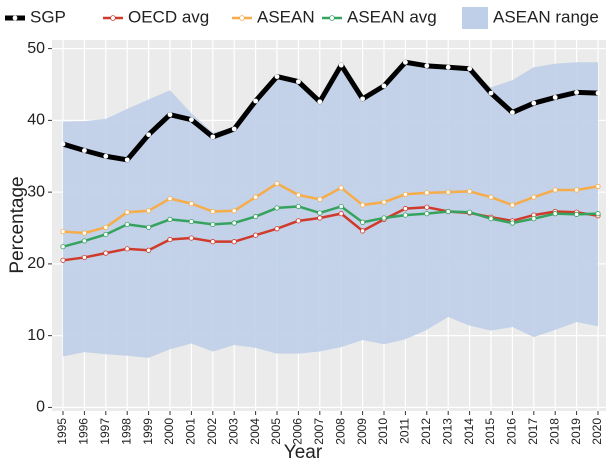  What do you see at coordinates (597, 431) in the screenshot?
I see `x-tick-label: 2020` at bounding box center [597, 431].